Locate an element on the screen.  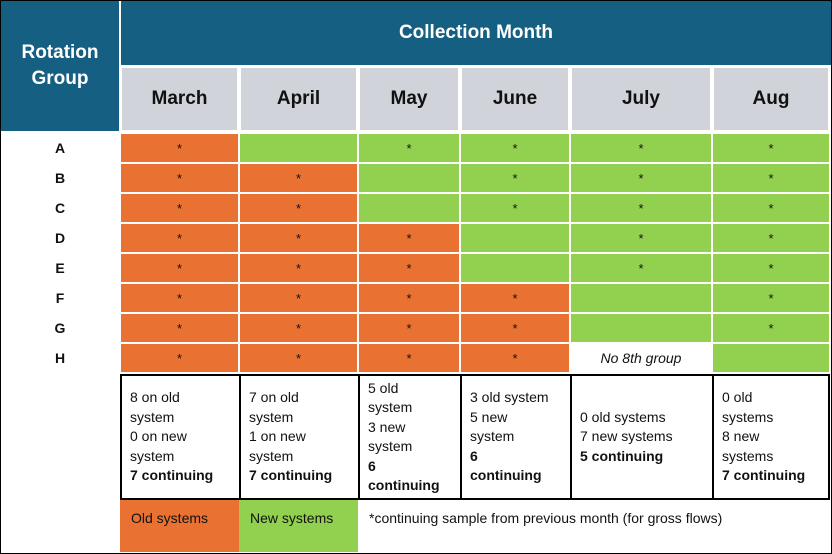
summary-line: 0 old is located at coordinates (737, 397).